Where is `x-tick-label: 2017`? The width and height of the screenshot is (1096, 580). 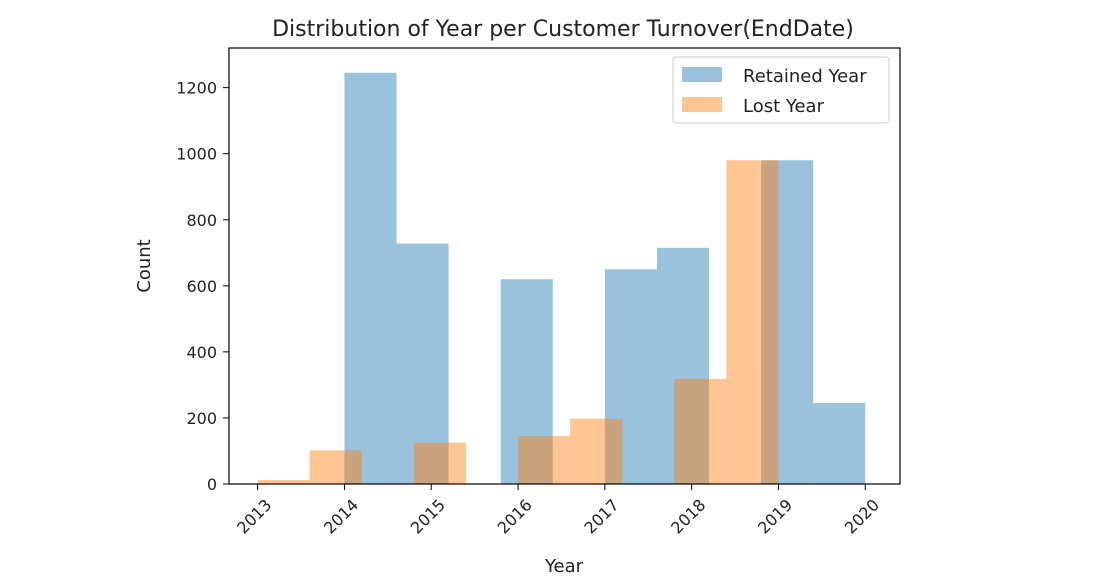
x-tick-label: 2017 is located at coordinates (601, 516).